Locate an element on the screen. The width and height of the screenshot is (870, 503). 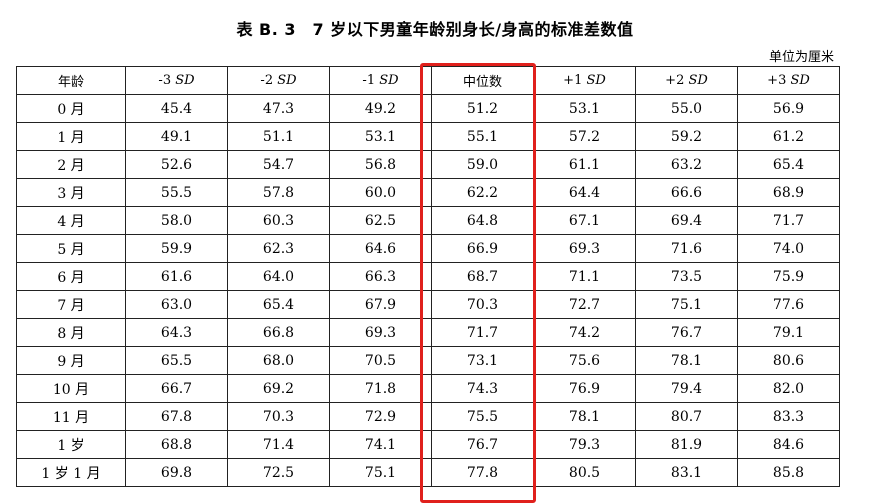
value-cell: 76.9 is located at coordinates (584, 388).